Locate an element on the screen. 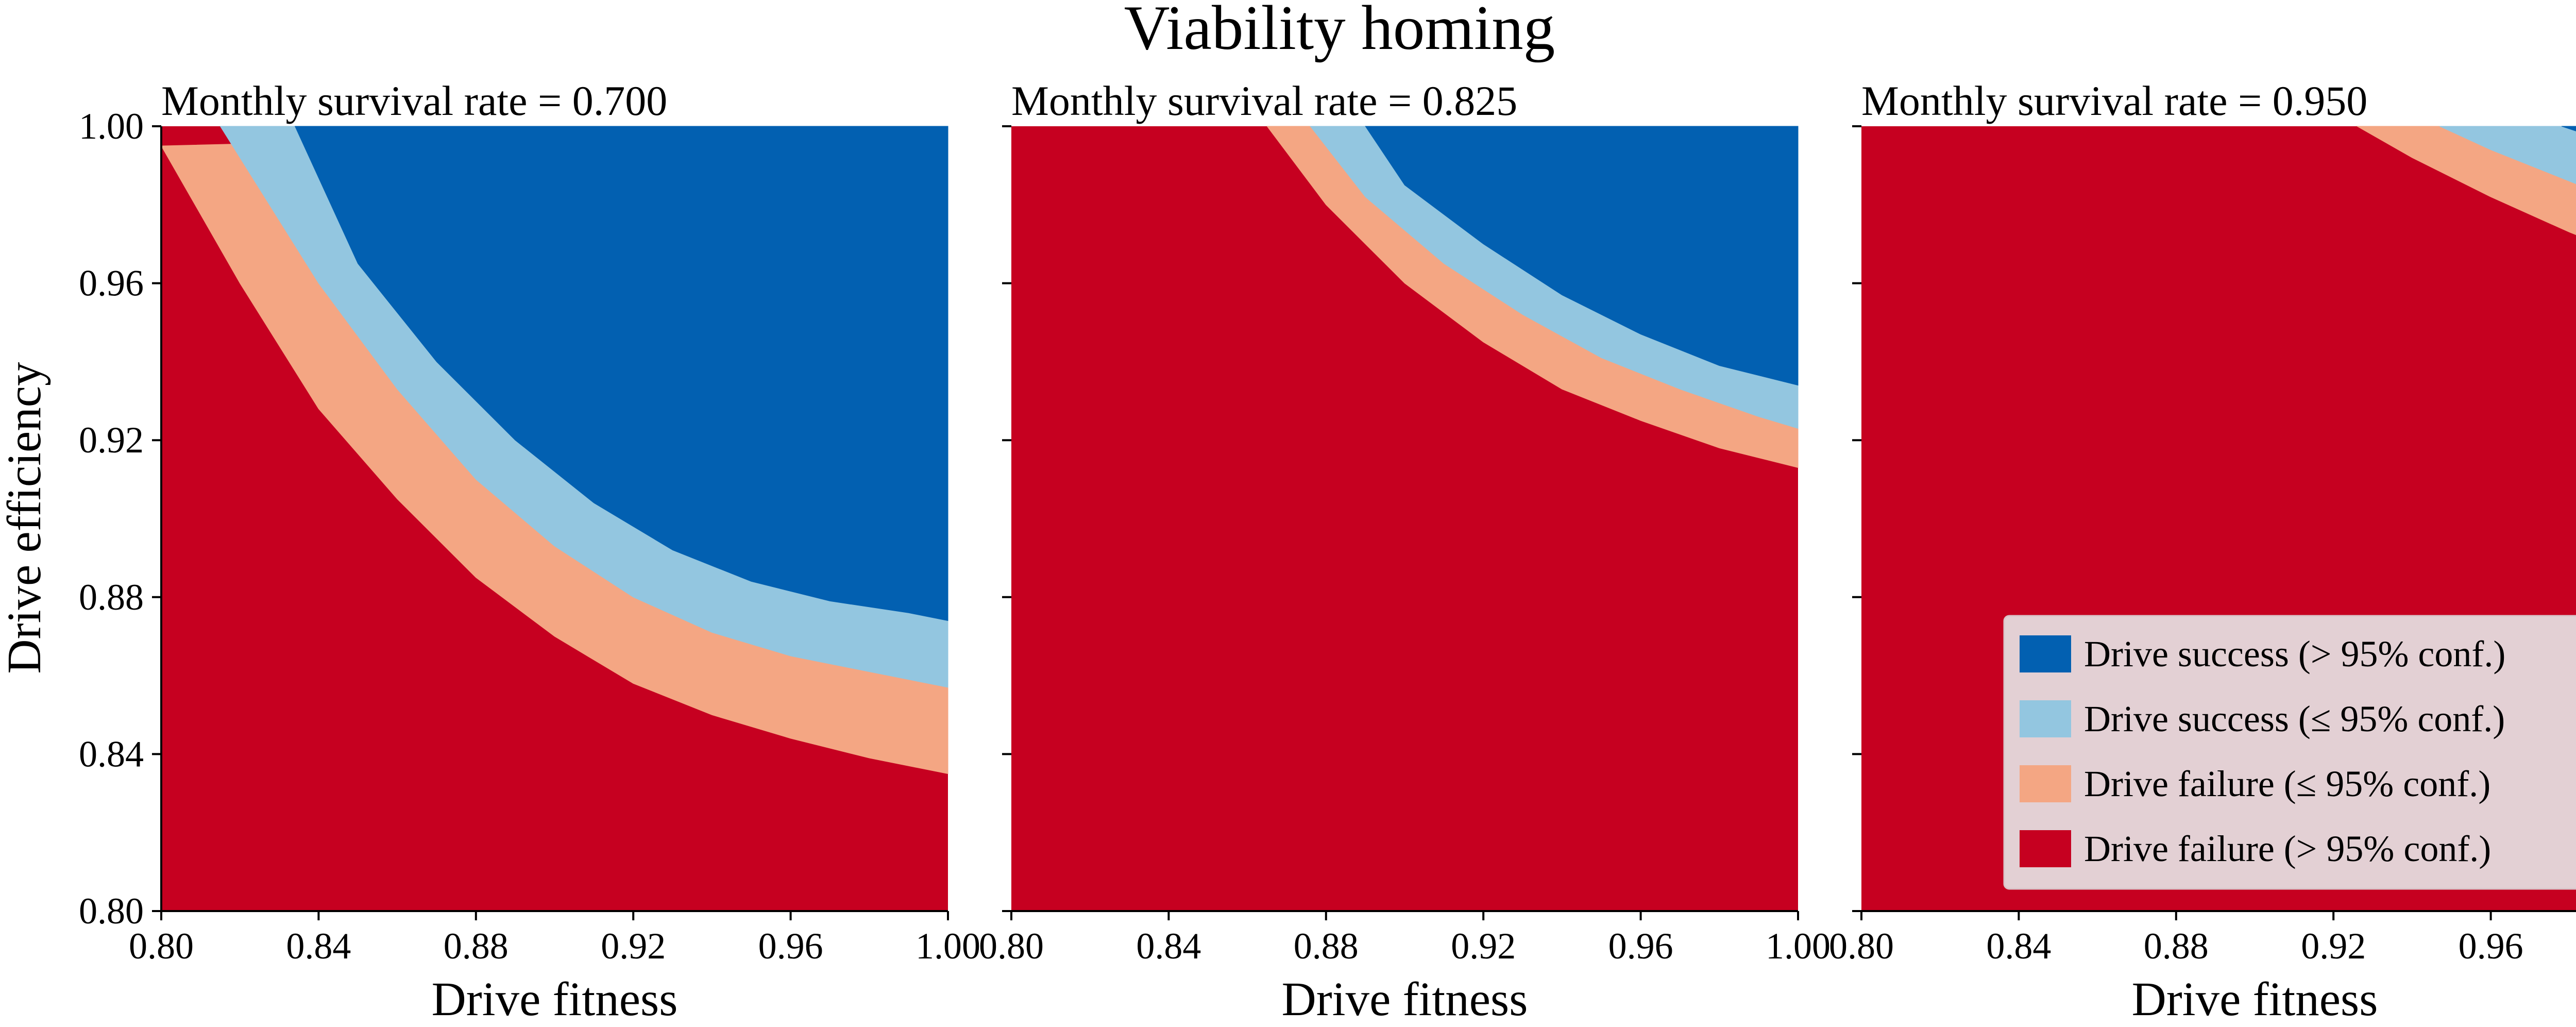 Image resolution: width=2576 pixels, height=1027 pixels. y-tick-label: 0.92 is located at coordinates (111, 440).